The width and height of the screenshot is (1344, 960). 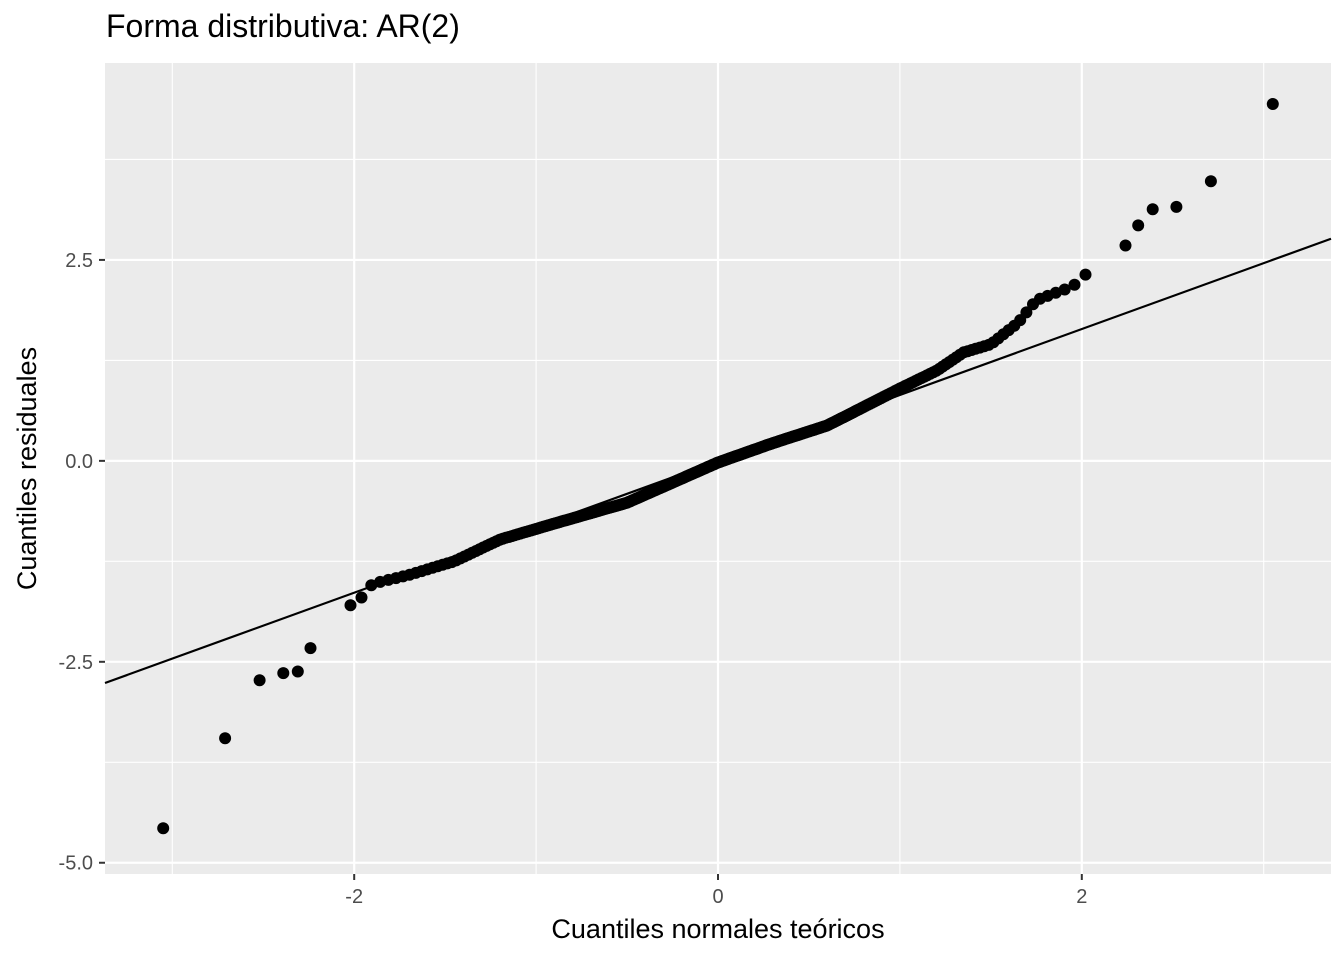 What do you see at coordinates (1081, 897) in the screenshot?
I see `x-tick-label: 2` at bounding box center [1081, 897].